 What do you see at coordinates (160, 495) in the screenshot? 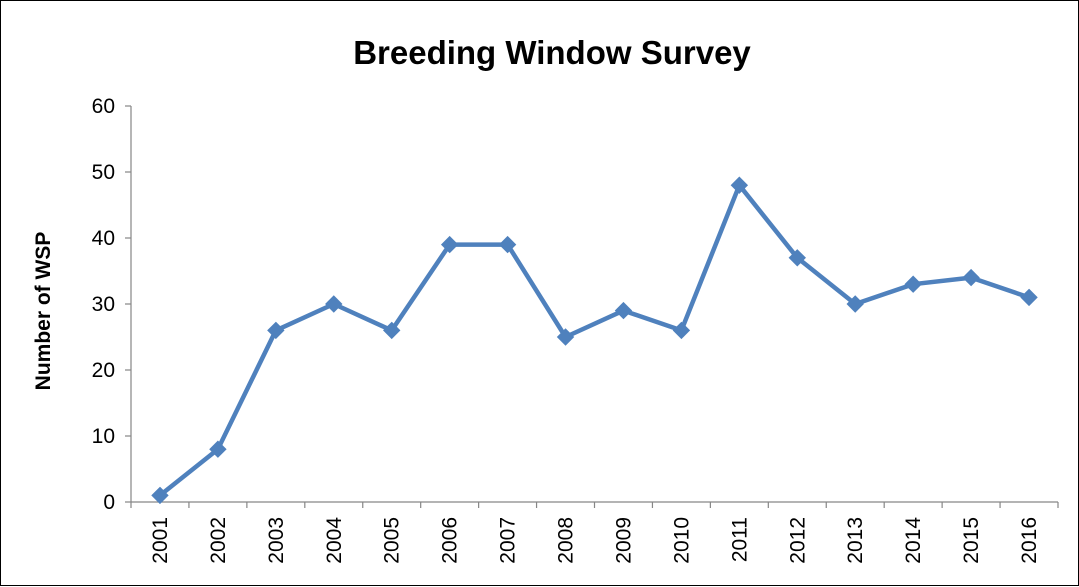
I see `data-point-2001` at bounding box center [160, 495].